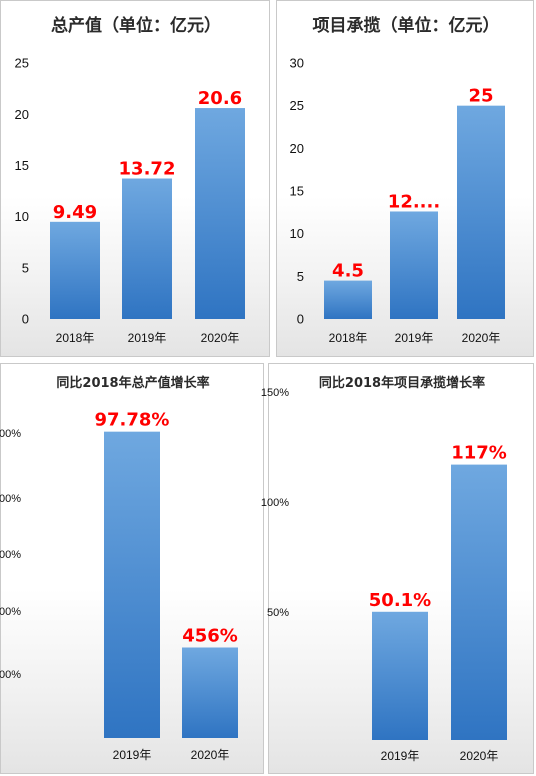 Image resolution: width=536 pixels, height=776 pixels. I want to click on y-tick-label: 300%, so click(10, 555).